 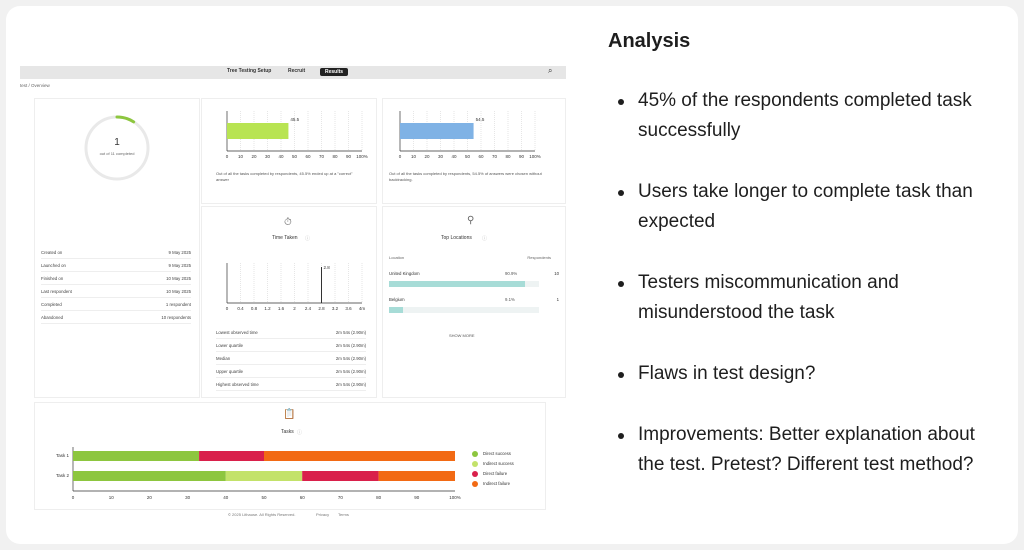 What do you see at coordinates (229, 345) in the screenshot?
I see `time-stat-key: Lower quartile` at bounding box center [229, 345].